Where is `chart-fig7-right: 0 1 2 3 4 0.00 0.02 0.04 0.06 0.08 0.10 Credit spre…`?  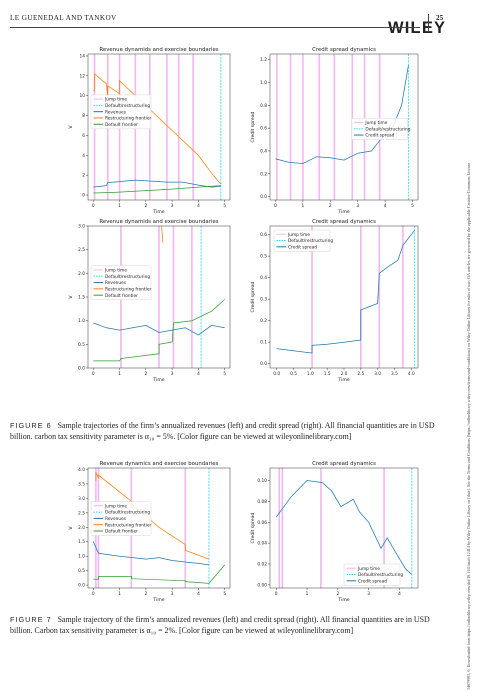 chart-fig7-right: 0 1 2 3 4 0.00 0.02 0.04 0.06 0.08 0.10 Credit spre… is located at coordinates (334, 532).